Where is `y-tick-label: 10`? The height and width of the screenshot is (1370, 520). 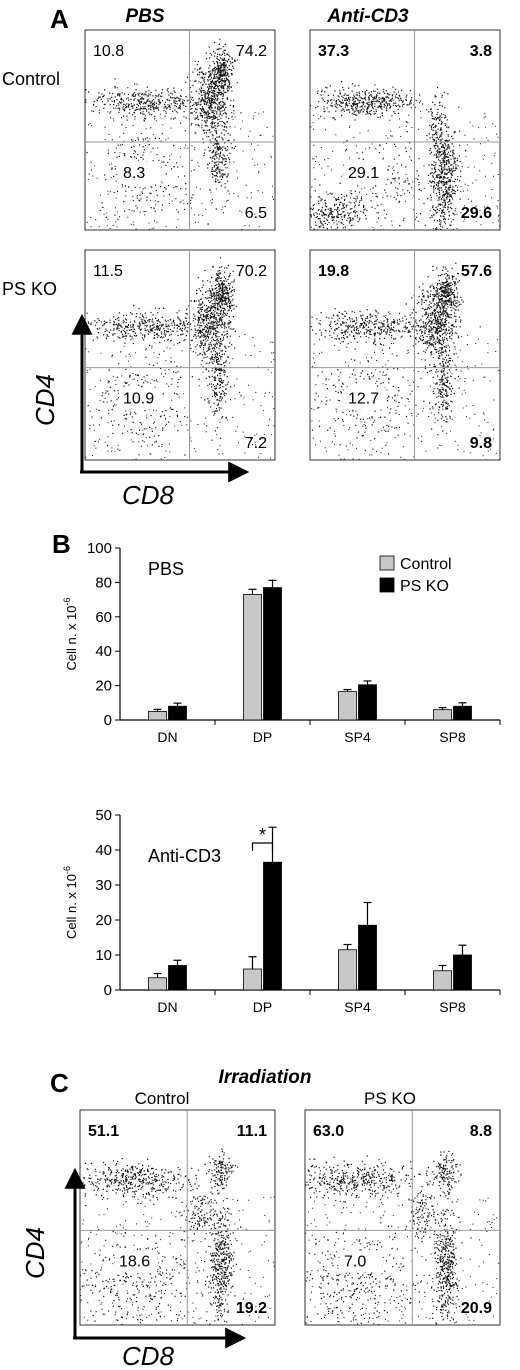 y-tick-label: 10 is located at coordinates (103, 955).